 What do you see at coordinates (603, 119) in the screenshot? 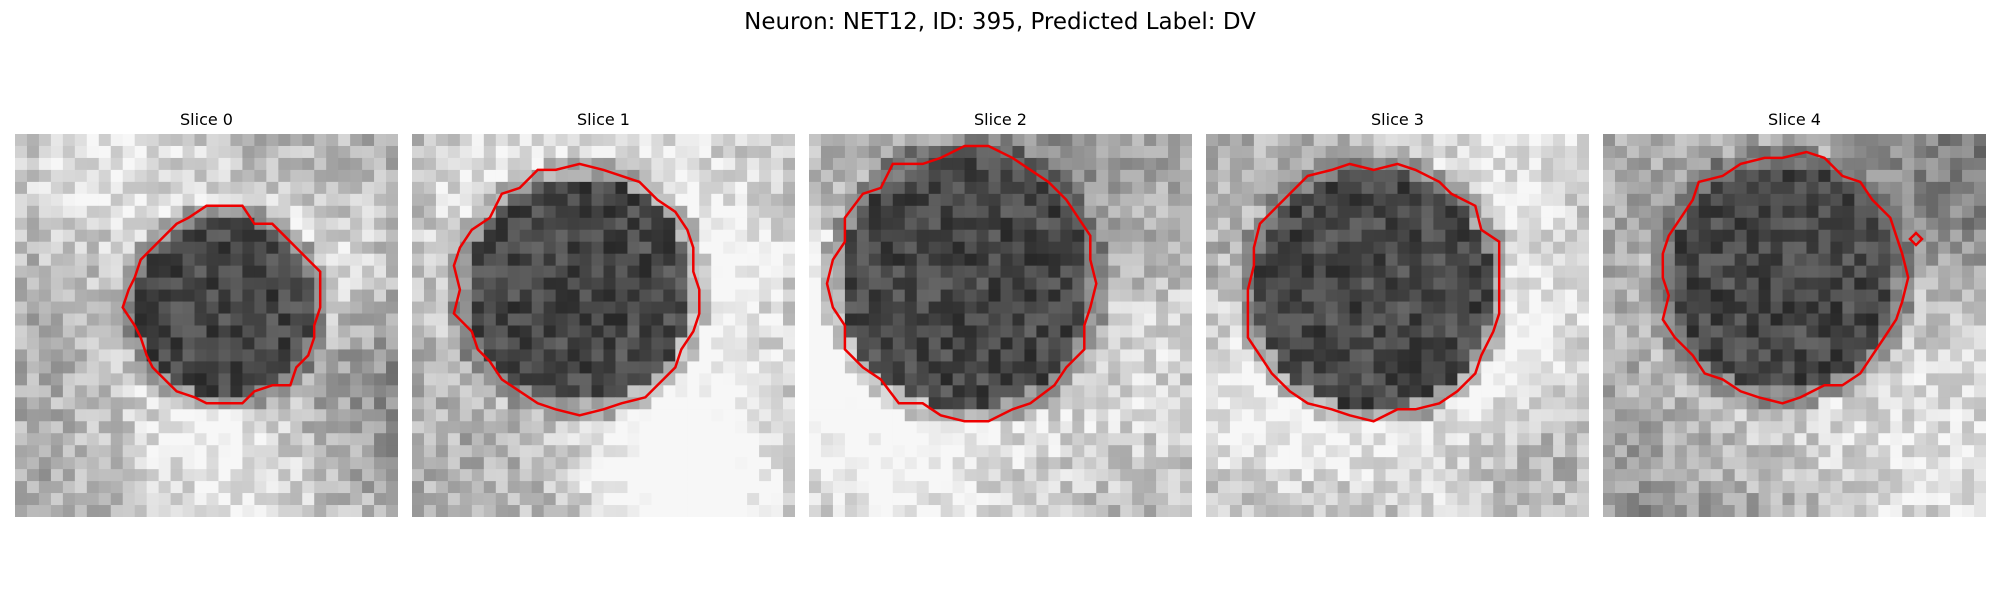
I see `slice-title: Slice 1` at bounding box center [603, 119].